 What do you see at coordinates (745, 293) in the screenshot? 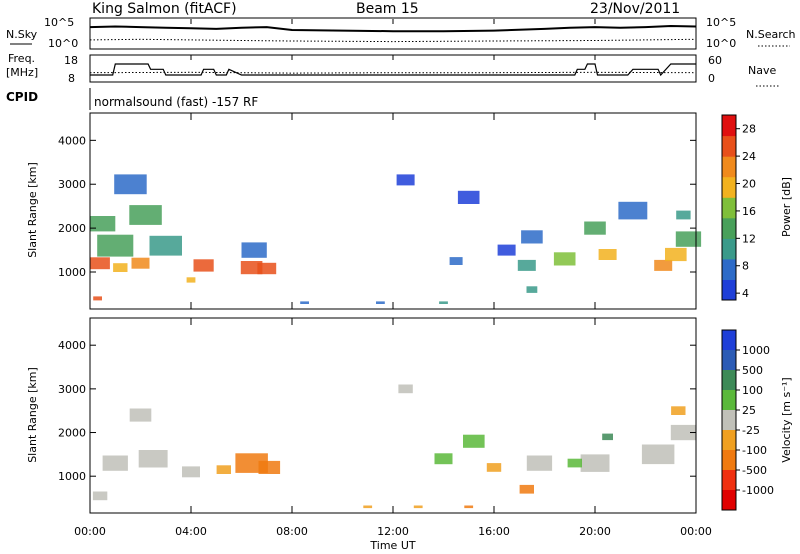
I see `power-cb-tick-0: 4` at bounding box center [745, 293].